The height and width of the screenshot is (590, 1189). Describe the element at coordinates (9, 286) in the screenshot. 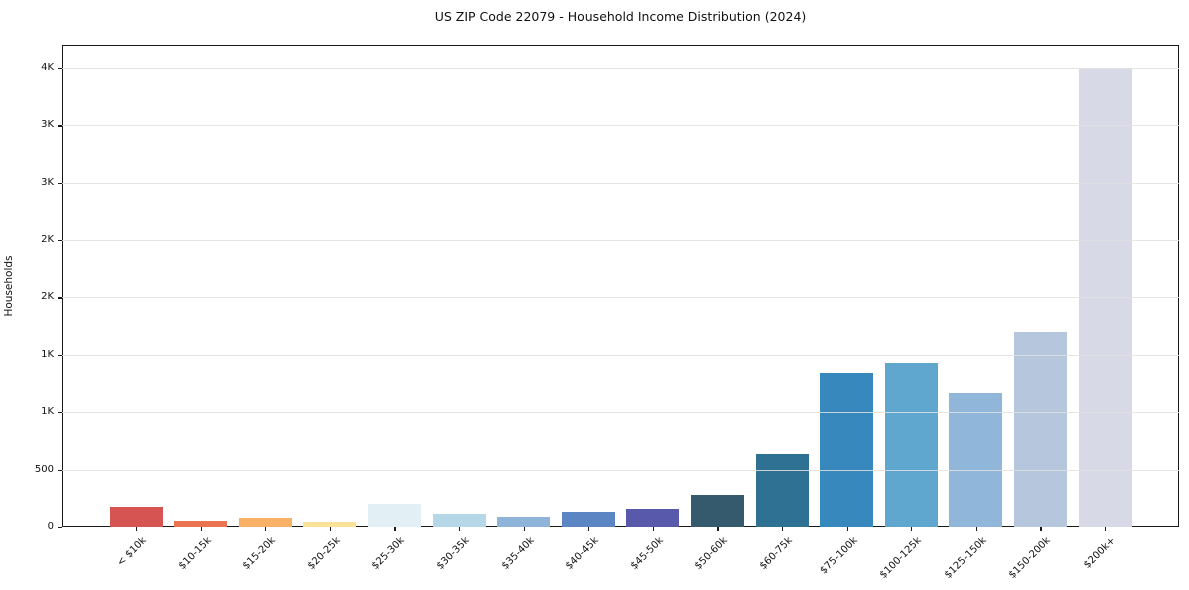

I see `y-axis-label: Households` at that location.